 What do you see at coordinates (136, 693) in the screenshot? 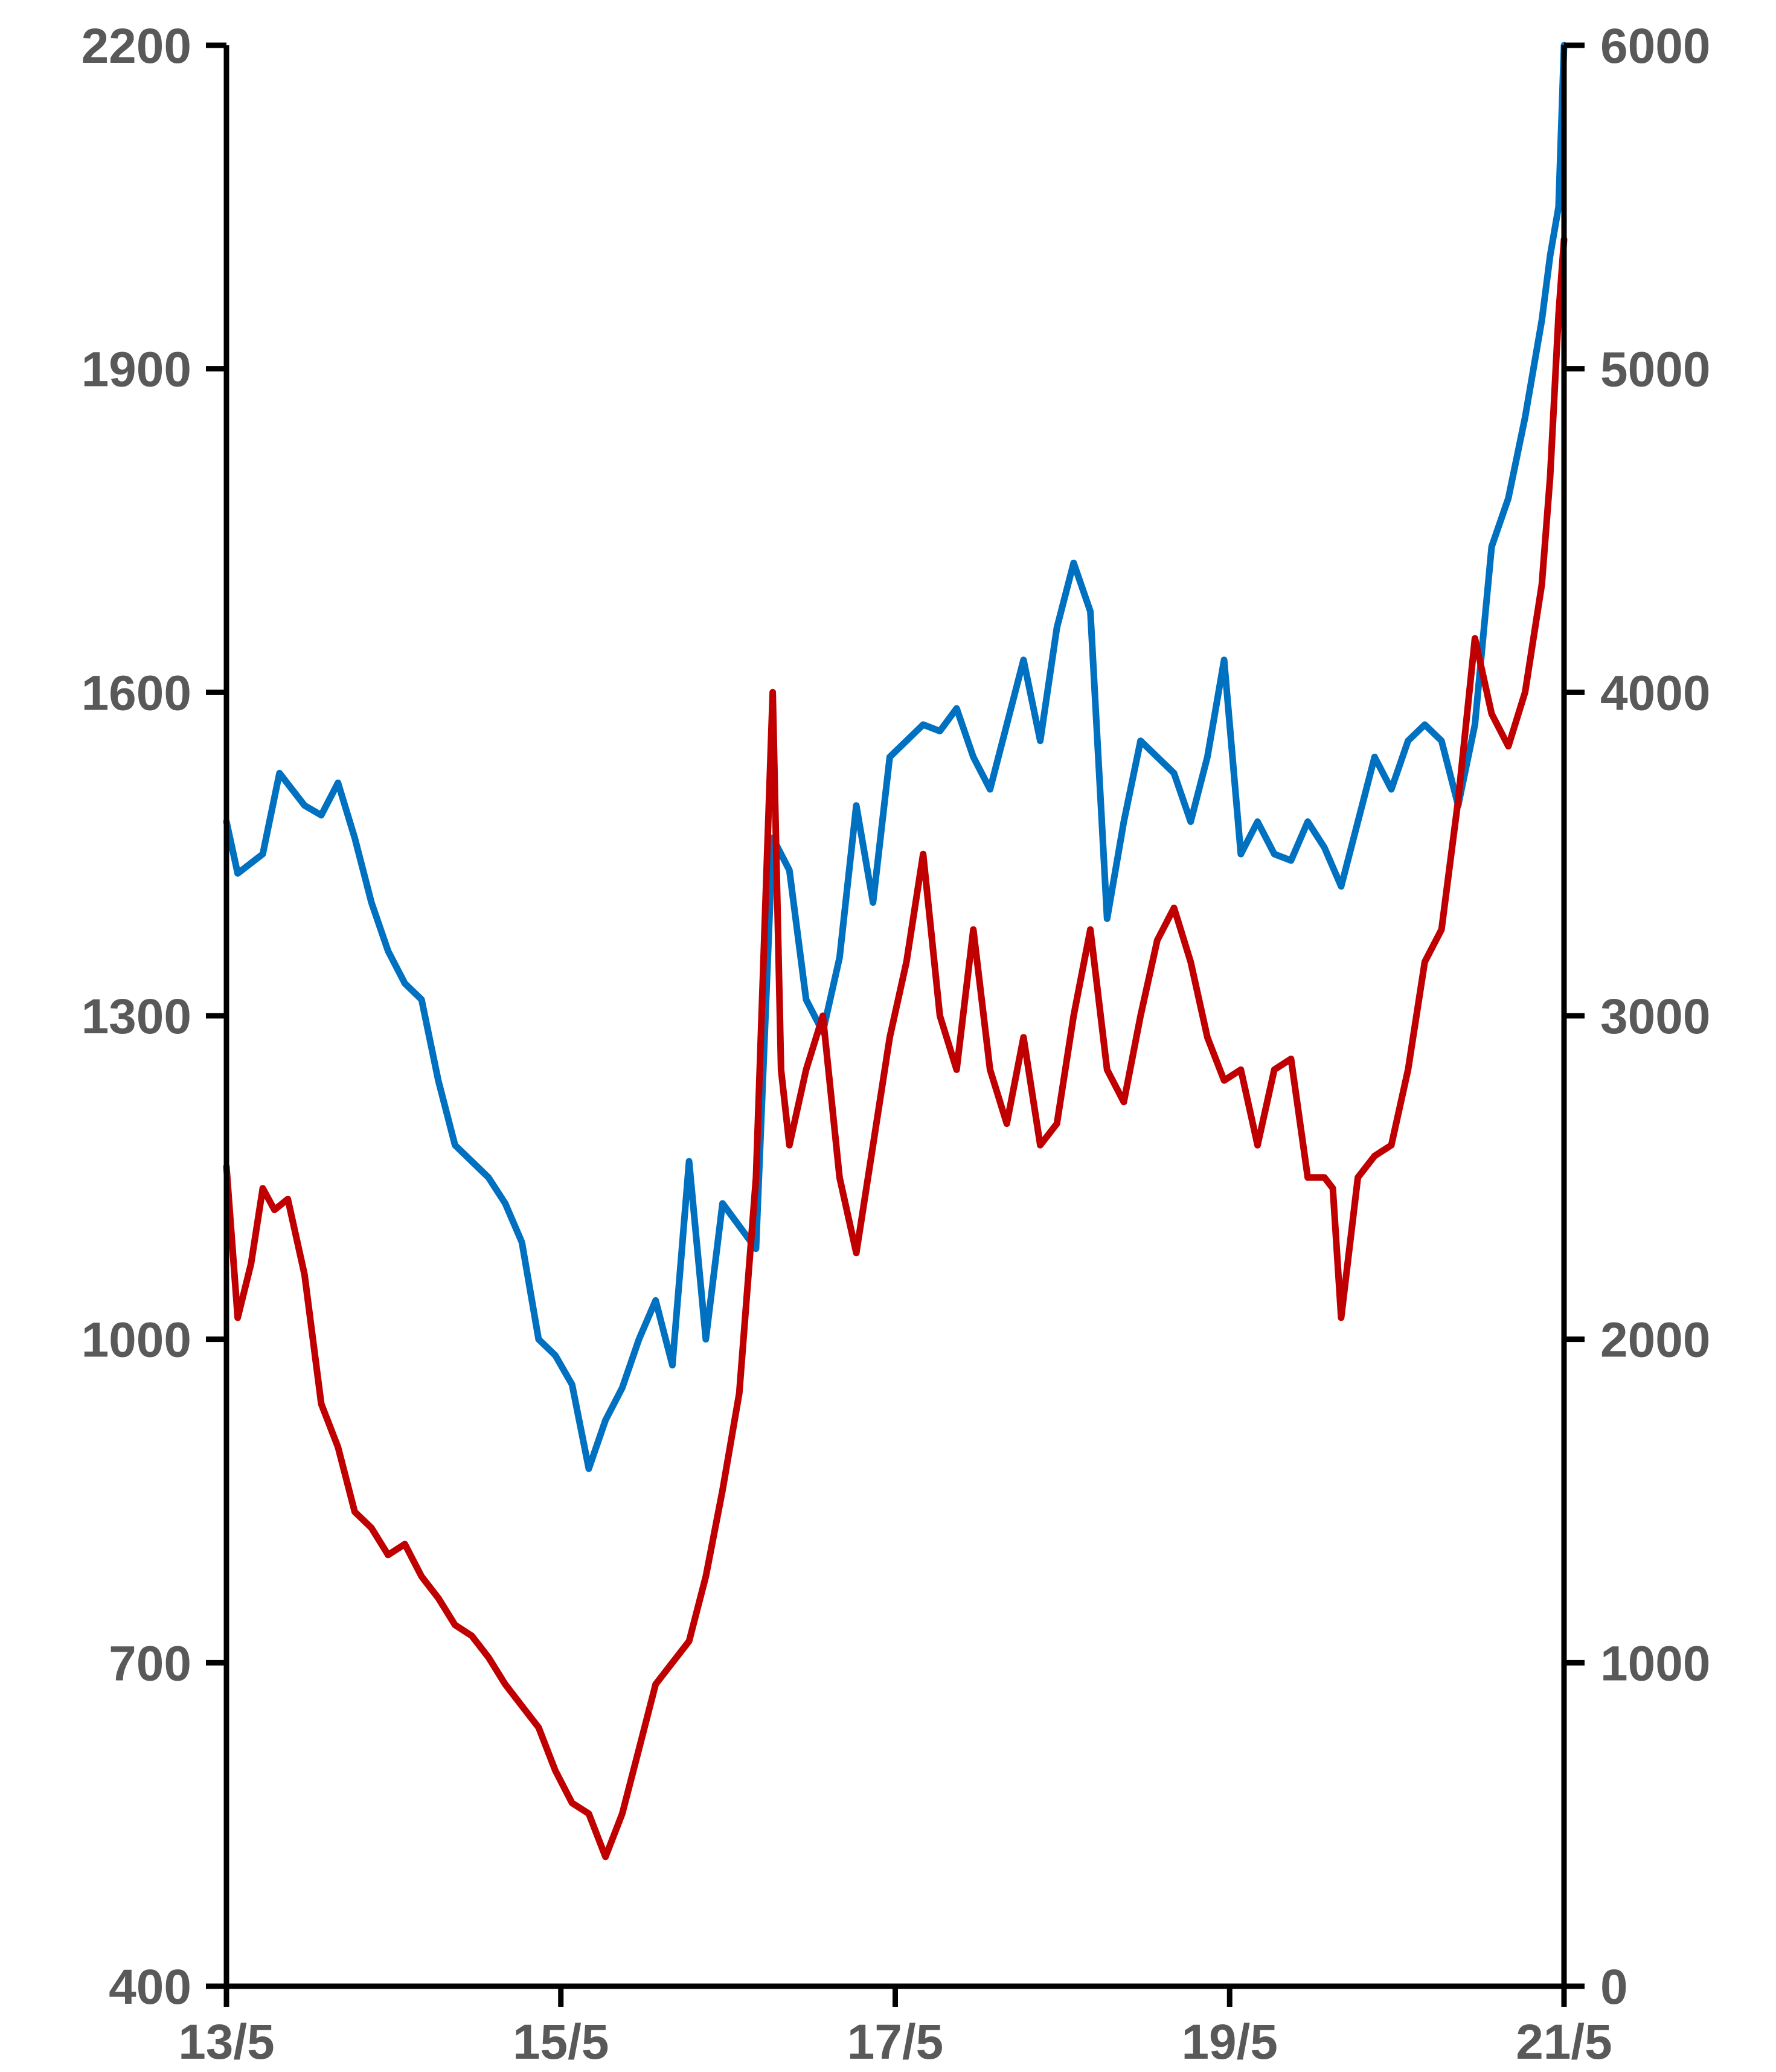
I see `left-y-tick-label: 1600` at bounding box center [136, 693].